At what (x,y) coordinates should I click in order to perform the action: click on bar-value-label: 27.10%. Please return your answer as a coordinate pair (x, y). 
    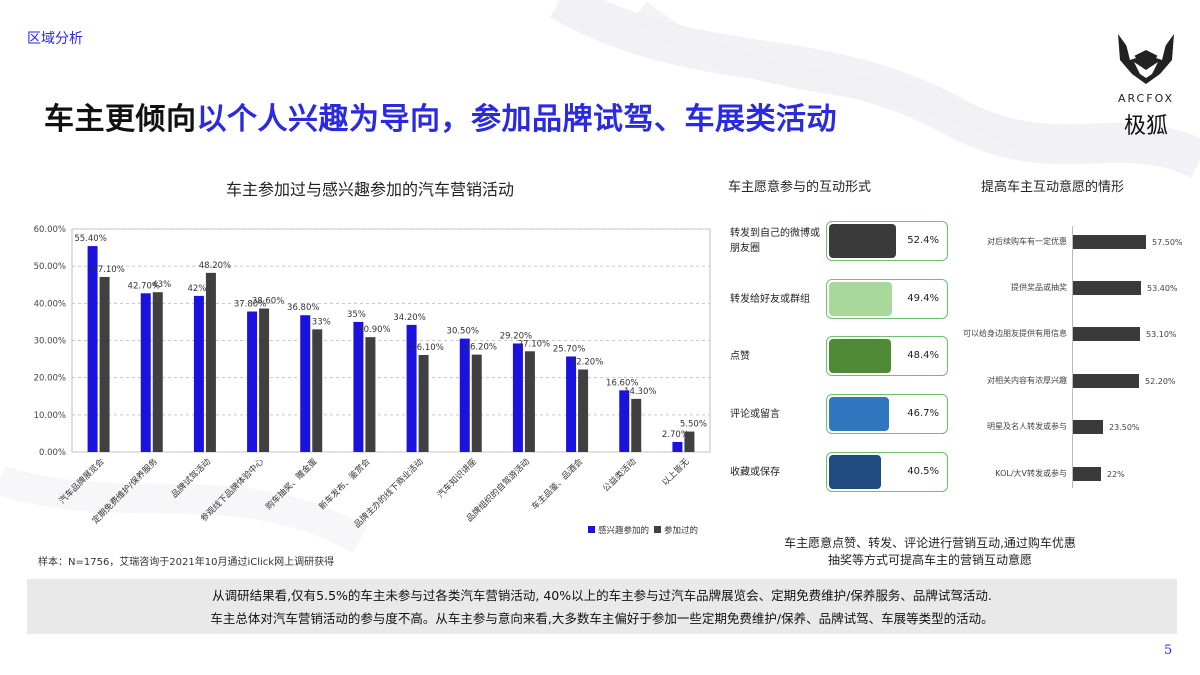
    Looking at the image, I should click on (534, 344).